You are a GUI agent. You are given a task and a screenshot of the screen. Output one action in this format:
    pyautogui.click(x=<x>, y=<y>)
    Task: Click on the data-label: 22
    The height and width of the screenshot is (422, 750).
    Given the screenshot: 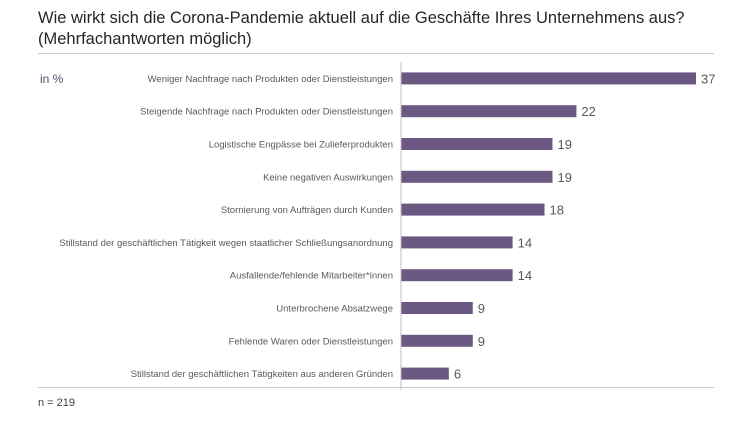 What is the action you would take?
    pyautogui.click(x=588, y=111)
    